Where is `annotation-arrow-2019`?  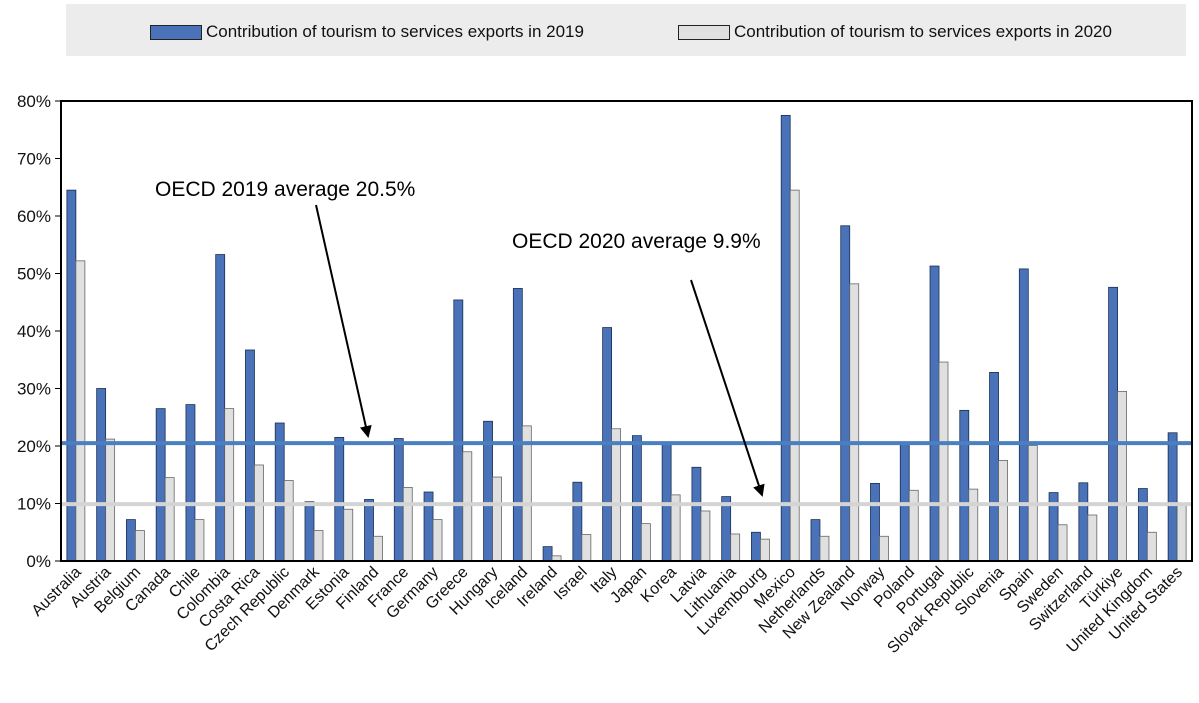
annotation-arrow-2019 is located at coordinates (343, 321).